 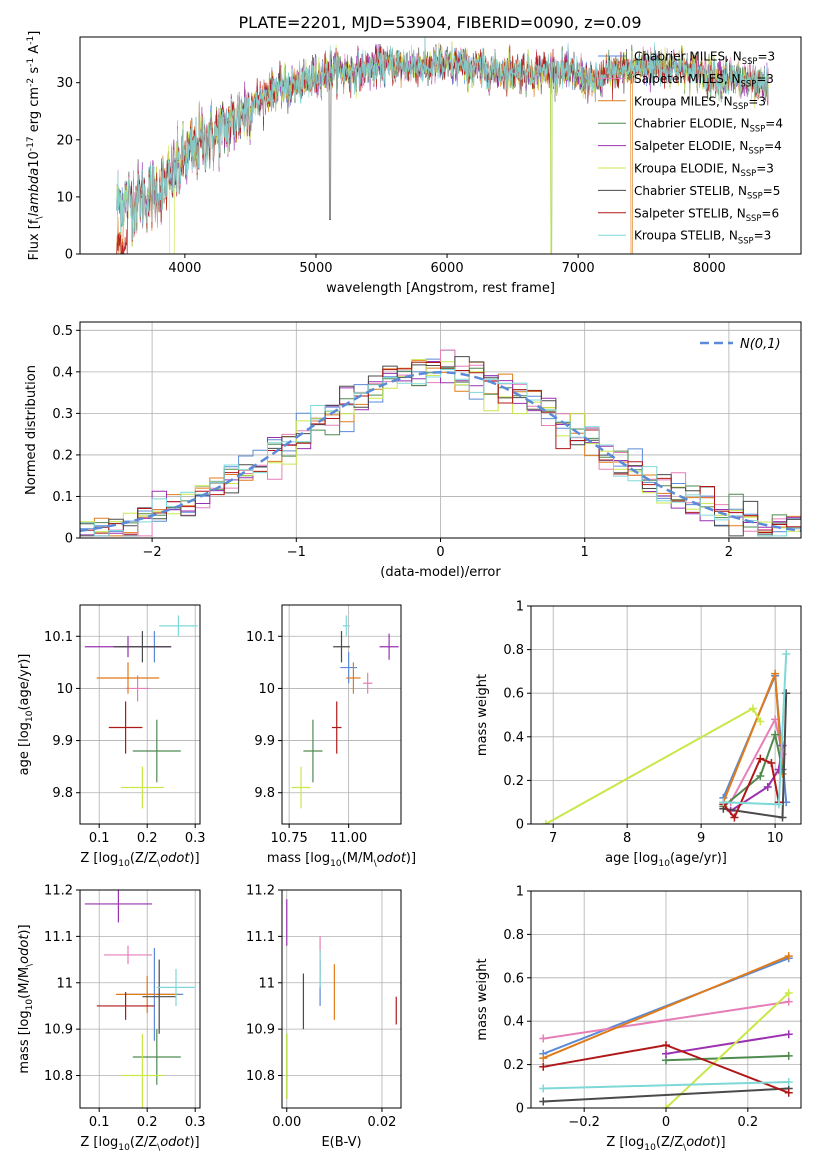 What do you see at coordinates (260, 1030) in the screenshot?
I see `y-tick-label: 10.9` at bounding box center [260, 1030].